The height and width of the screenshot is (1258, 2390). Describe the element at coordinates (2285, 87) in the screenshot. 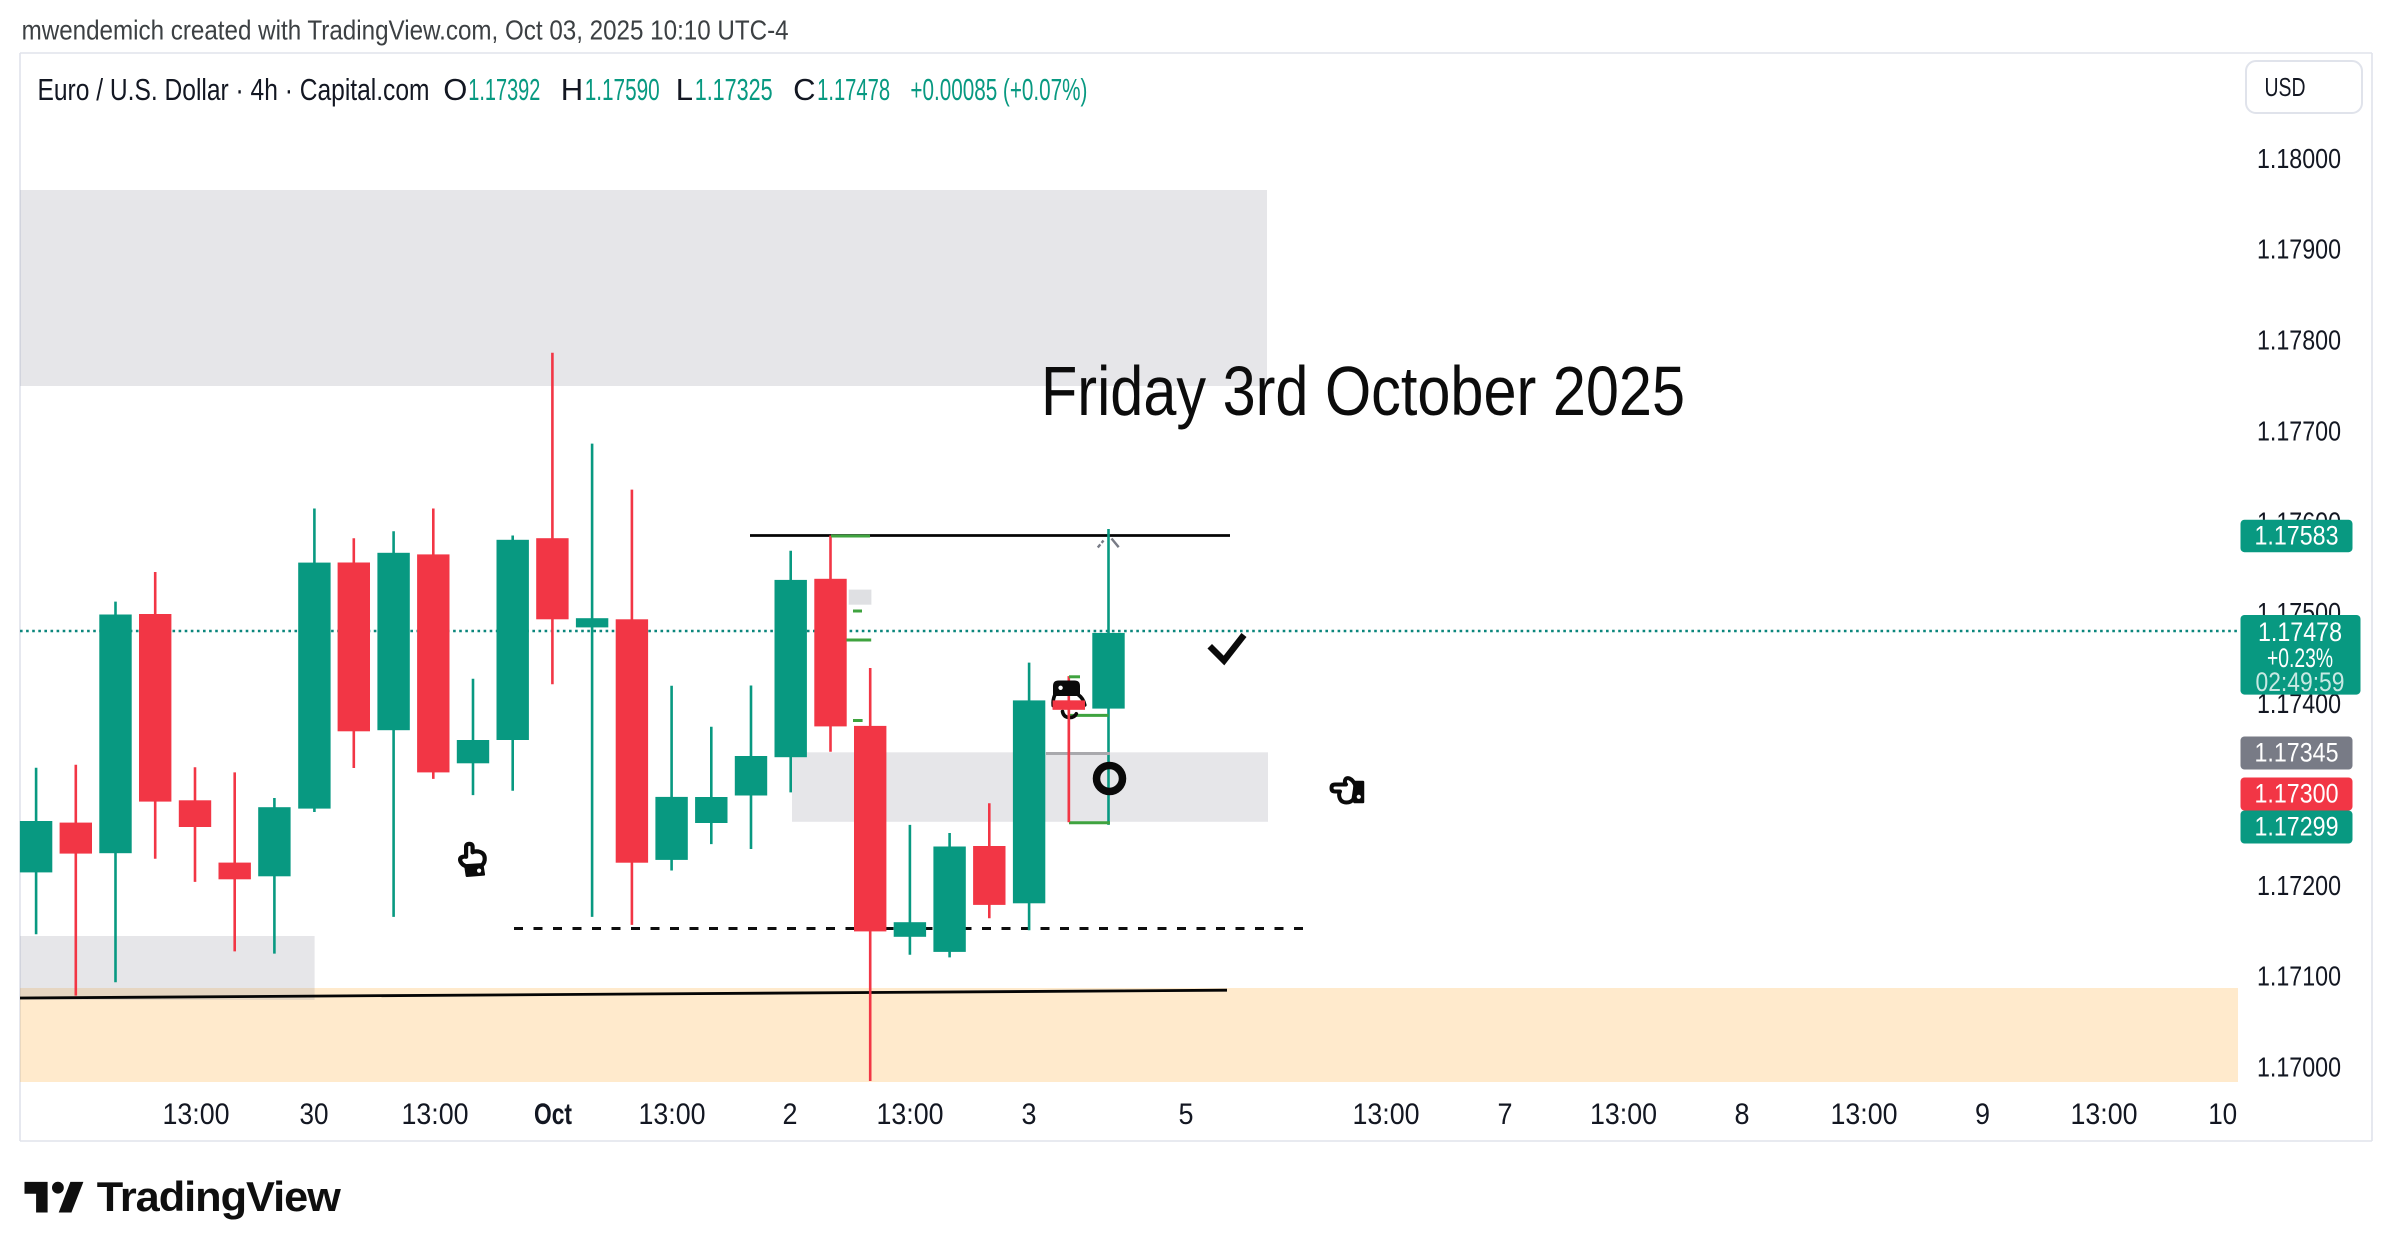

I see `svg-text: USD` at that location.